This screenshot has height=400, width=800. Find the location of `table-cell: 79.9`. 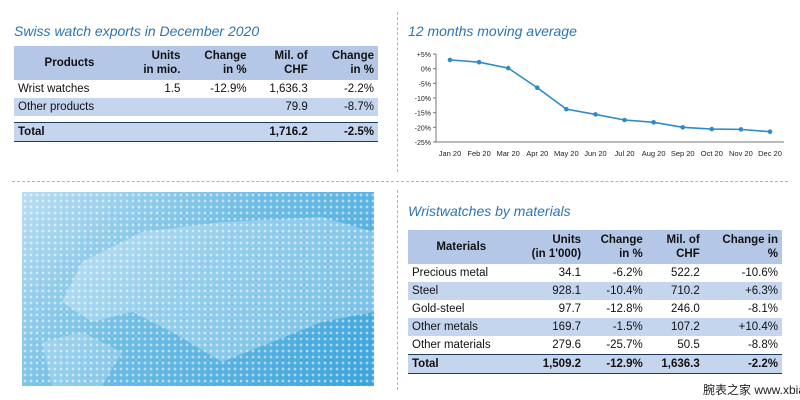

table-cell: 79.9 is located at coordinates (281, 107).